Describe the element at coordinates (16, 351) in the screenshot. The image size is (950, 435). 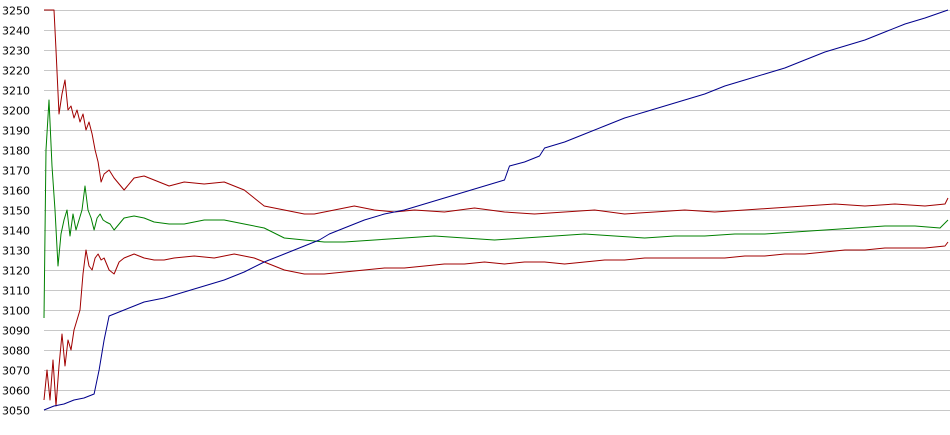
I see `y-tick-label: 3080` at that location.